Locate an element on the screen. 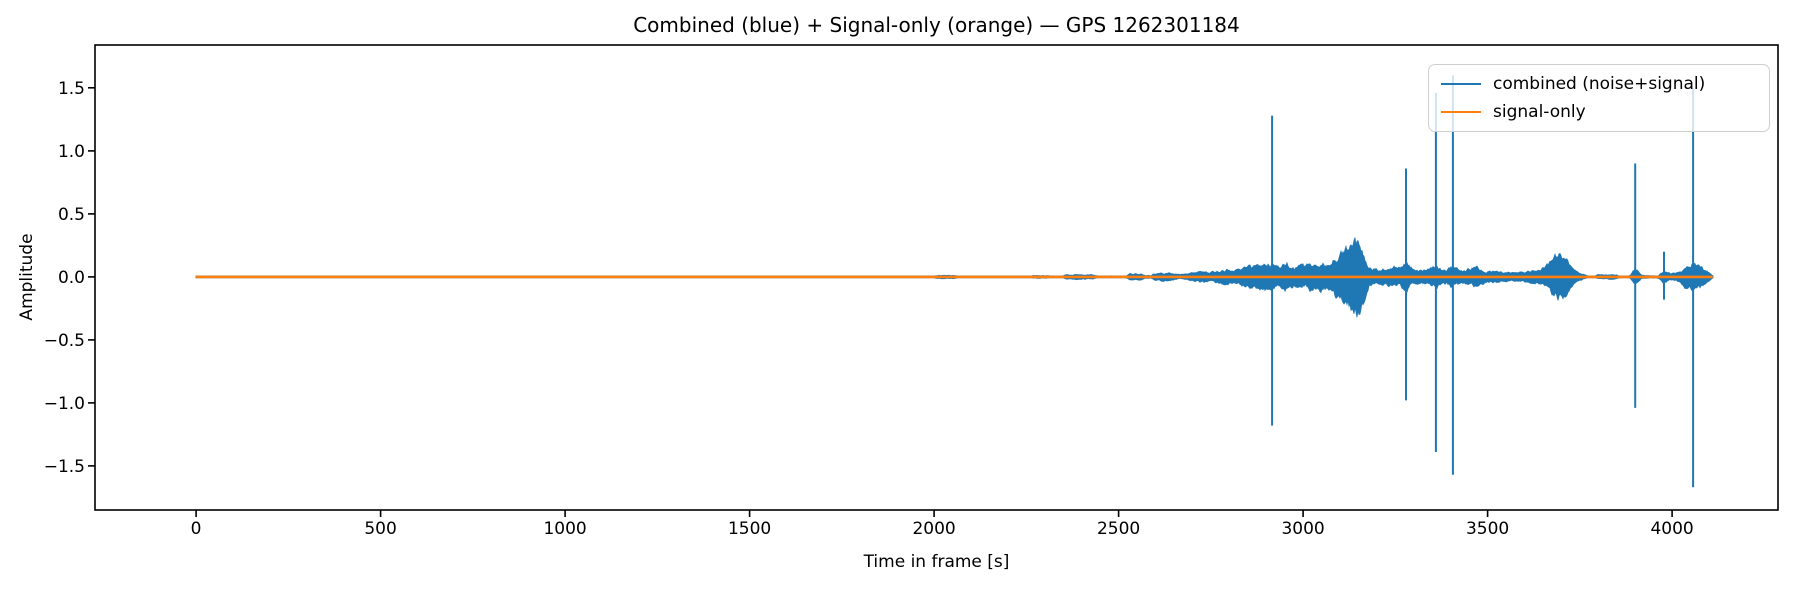 The image size is (1800, 600). y-axis-label: Amplitude is located at coordinates (27, 277).